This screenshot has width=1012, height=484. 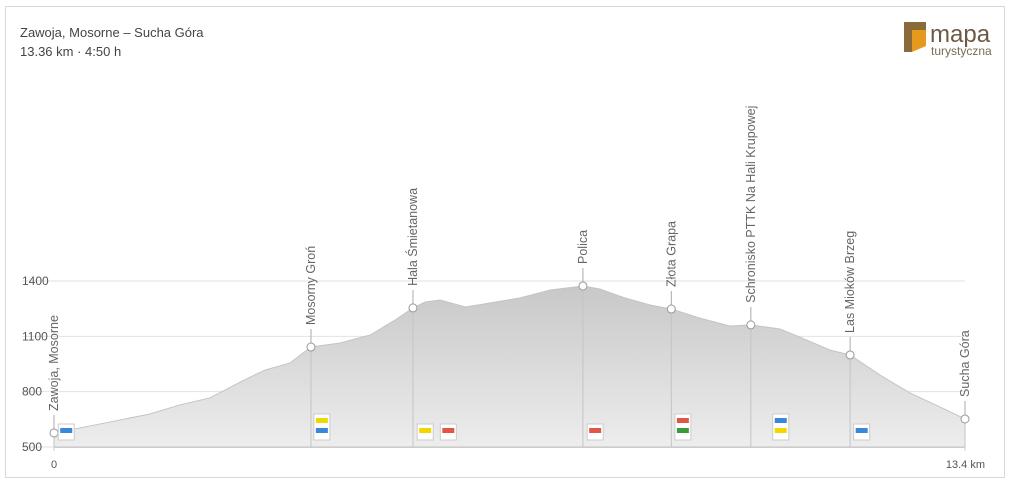 I want to click on waypoint-label: Policа, so click(x=583, y=247).